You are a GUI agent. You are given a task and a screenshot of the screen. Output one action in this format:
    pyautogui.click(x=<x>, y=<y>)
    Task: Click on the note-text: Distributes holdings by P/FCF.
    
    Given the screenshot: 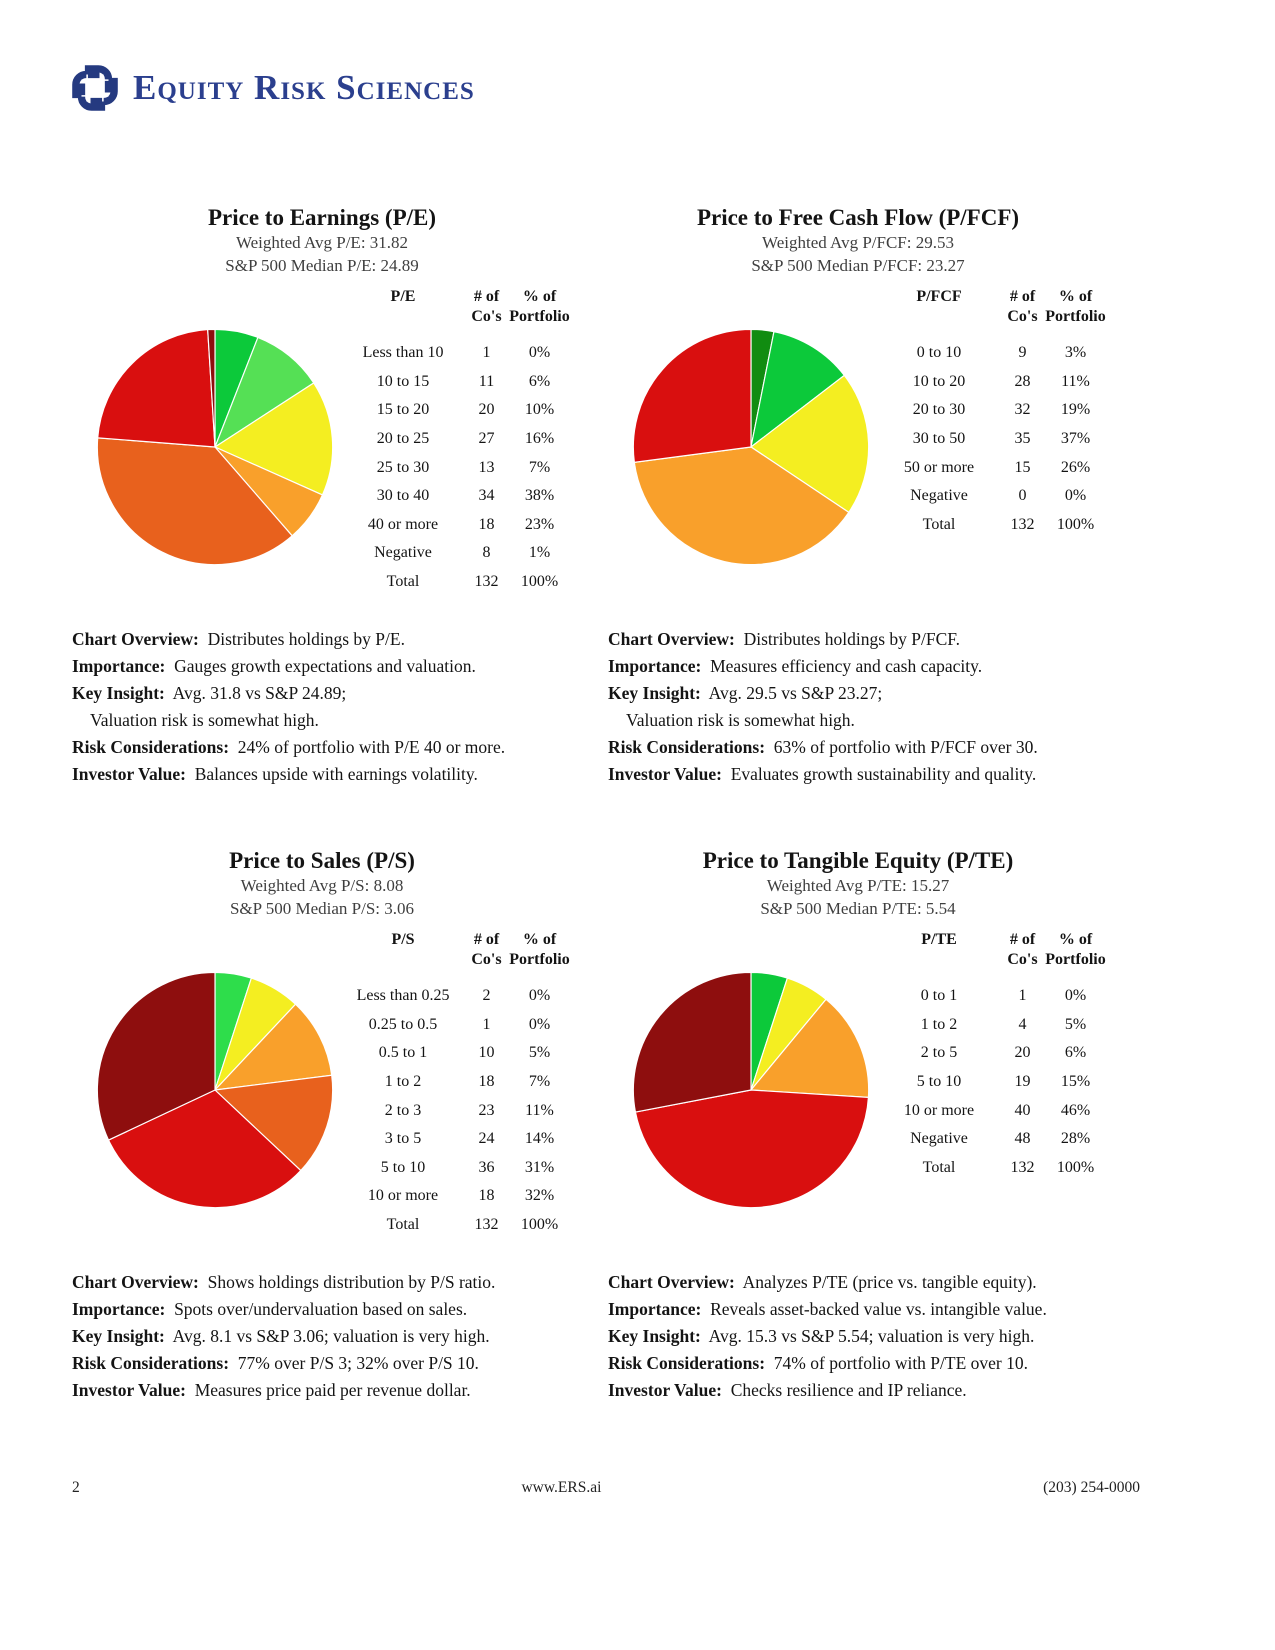 What is the action you would take?
    pyautogui.click(x=847, y=639)
    